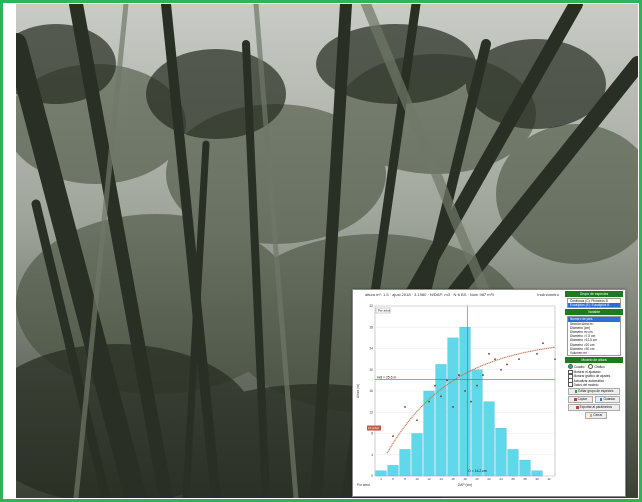 The width and height of the screenshot is (642, 502). Describe the element at coordinates (594, 312) in the screenshot. I see `variable-header: Variable` at that location.